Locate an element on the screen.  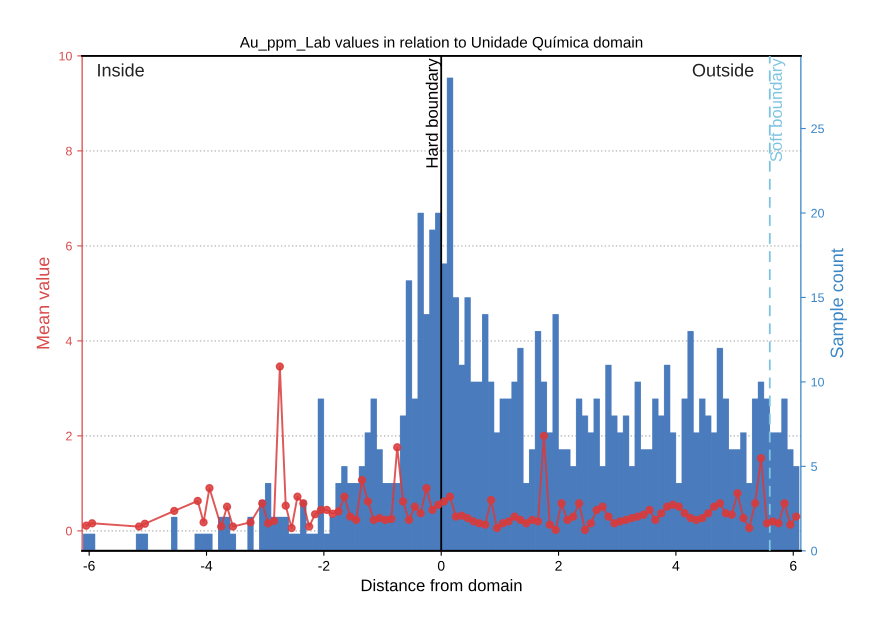
y-tick-label: 6 is located at coordinates (69, 246).